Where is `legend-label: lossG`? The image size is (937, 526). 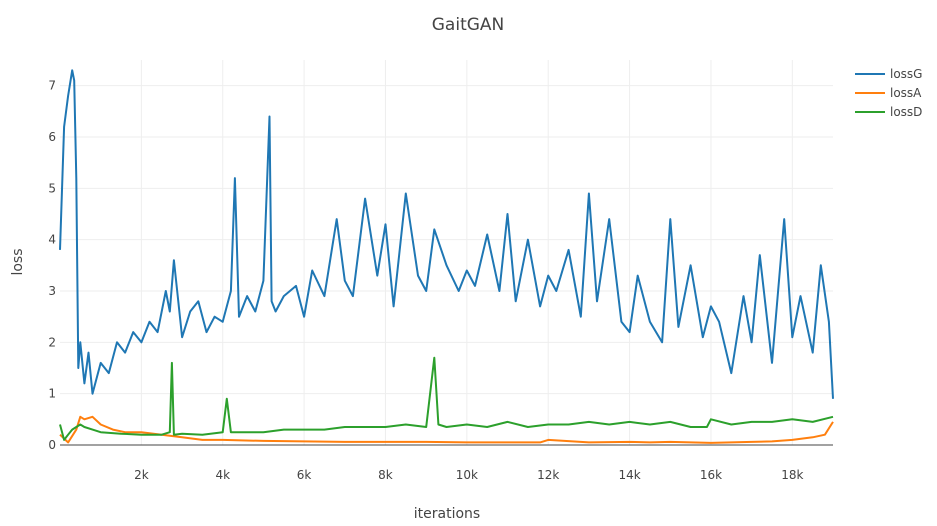
legend-label: lossG is located at coordinates (906, 74).